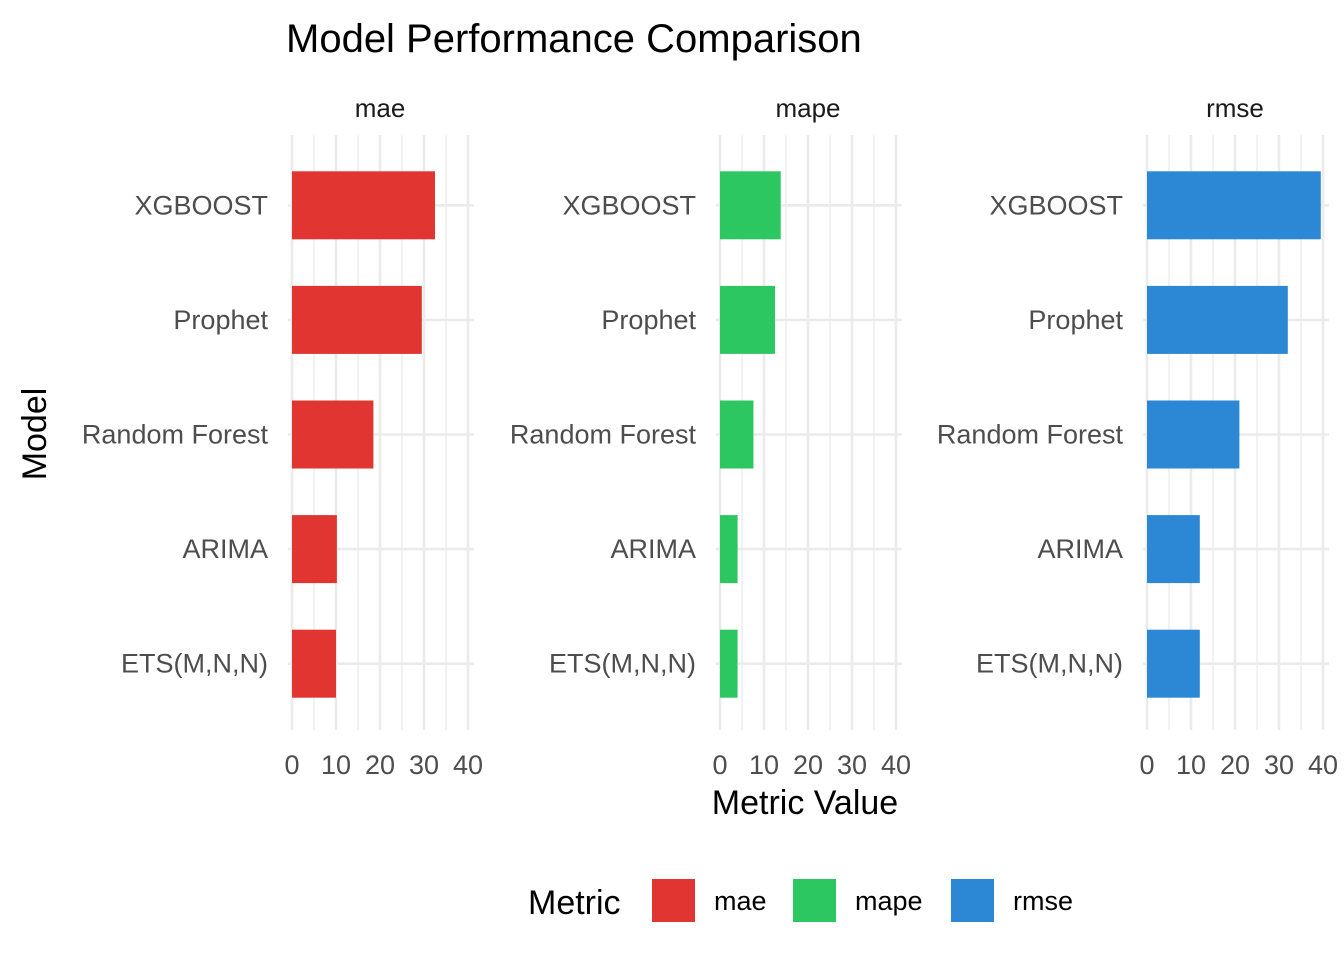  What do you see at coordinates (380, 108) in the screenshot?
I see `facet-label-mae: mae` at bounding box center [380, 108].